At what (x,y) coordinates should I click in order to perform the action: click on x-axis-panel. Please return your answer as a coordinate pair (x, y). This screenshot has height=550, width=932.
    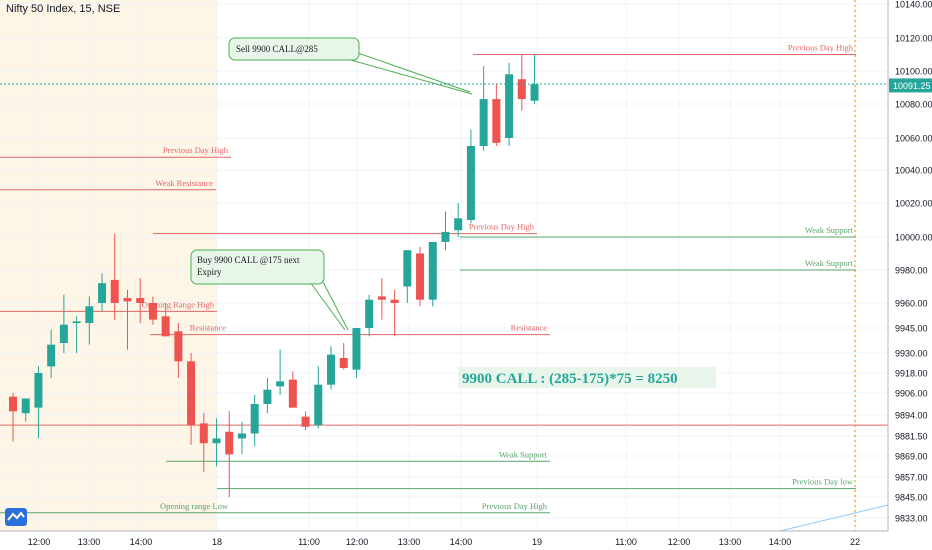
    Looking at the image, I should click on (444, 540).